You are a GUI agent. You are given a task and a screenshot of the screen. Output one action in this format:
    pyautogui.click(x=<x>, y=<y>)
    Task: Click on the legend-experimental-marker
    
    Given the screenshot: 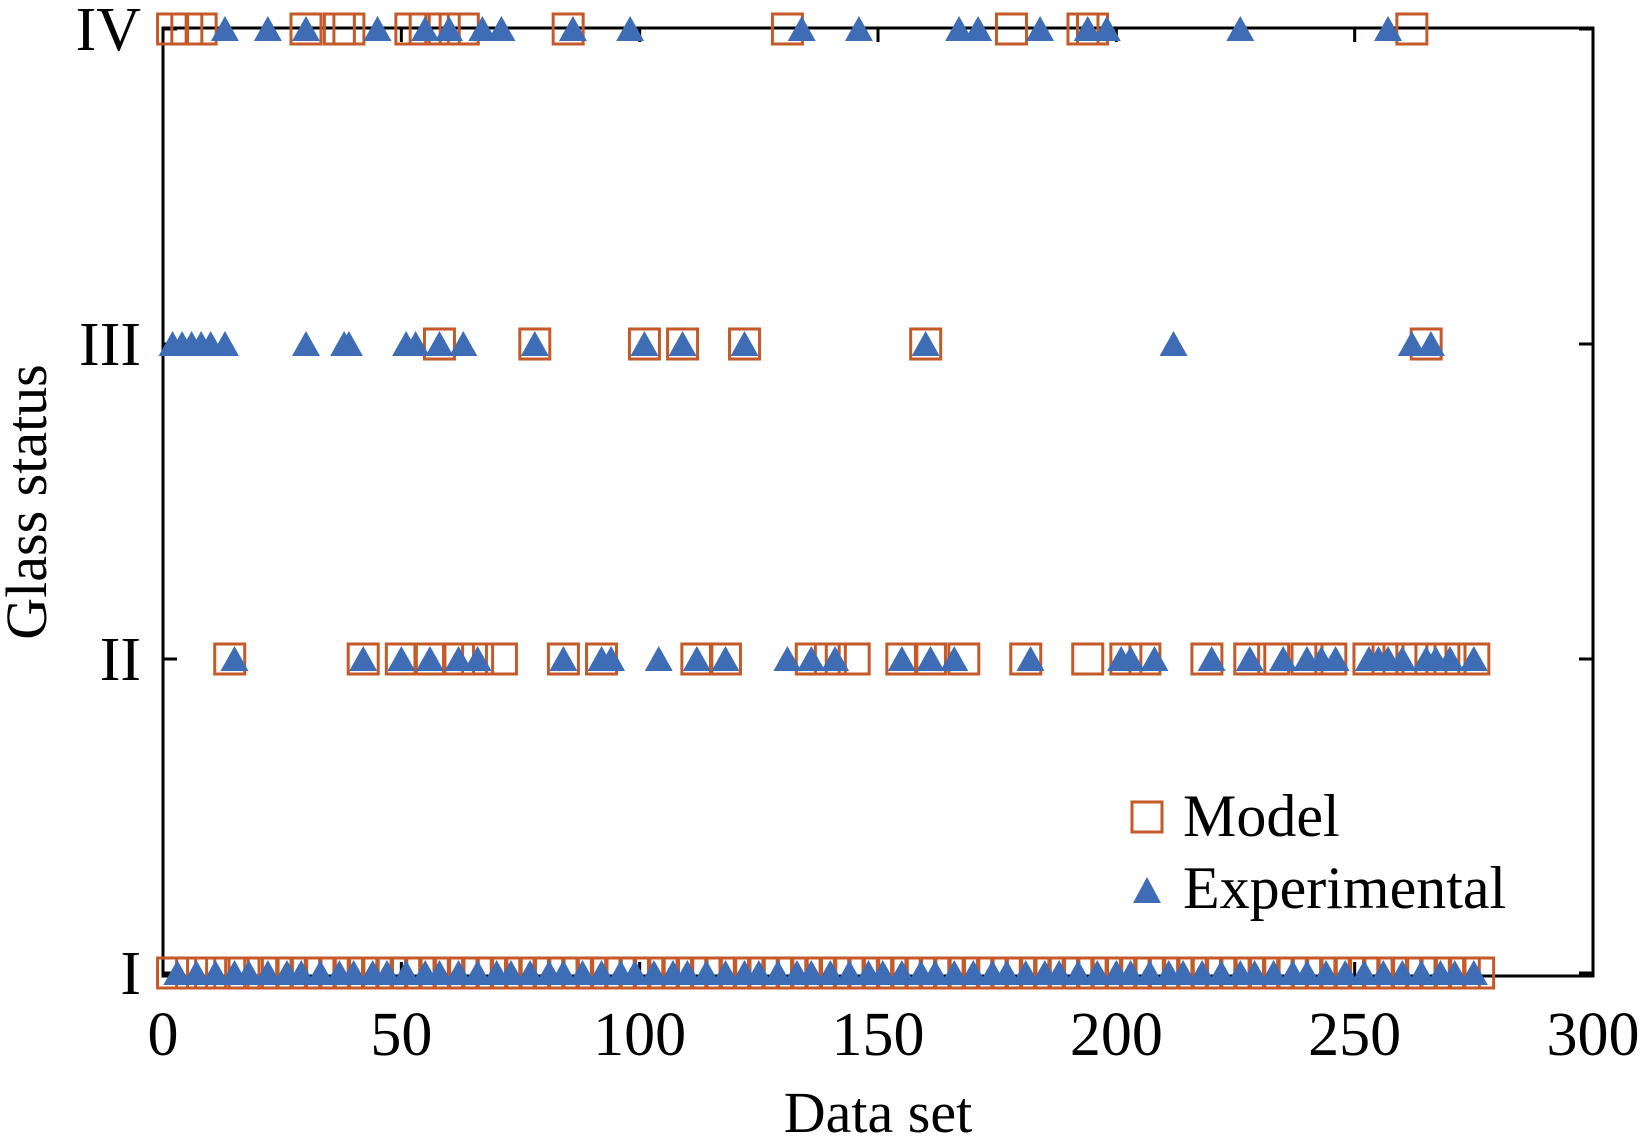 What is the action you would take?
    pyautogui.click(x=1147, y=890)
    